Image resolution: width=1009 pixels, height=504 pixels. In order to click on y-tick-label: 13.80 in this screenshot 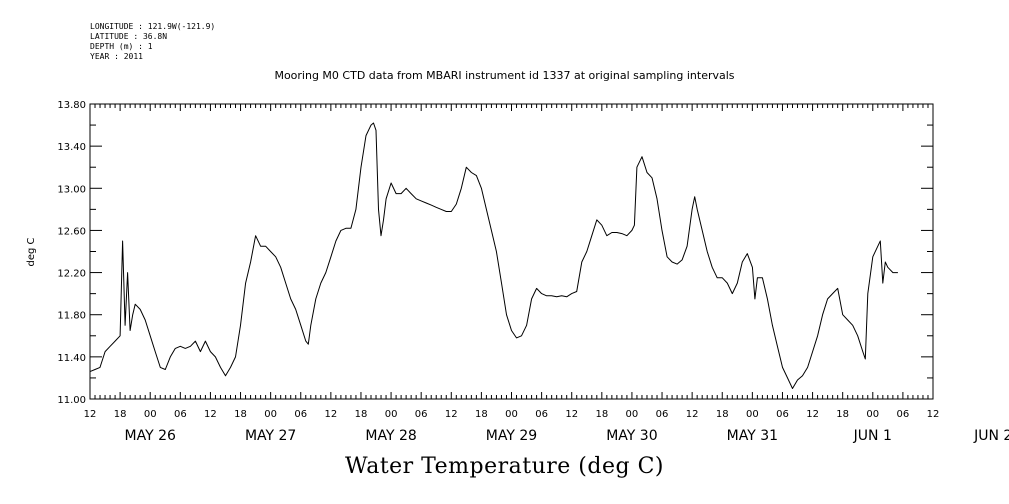, I will do `click(71, 105)`.